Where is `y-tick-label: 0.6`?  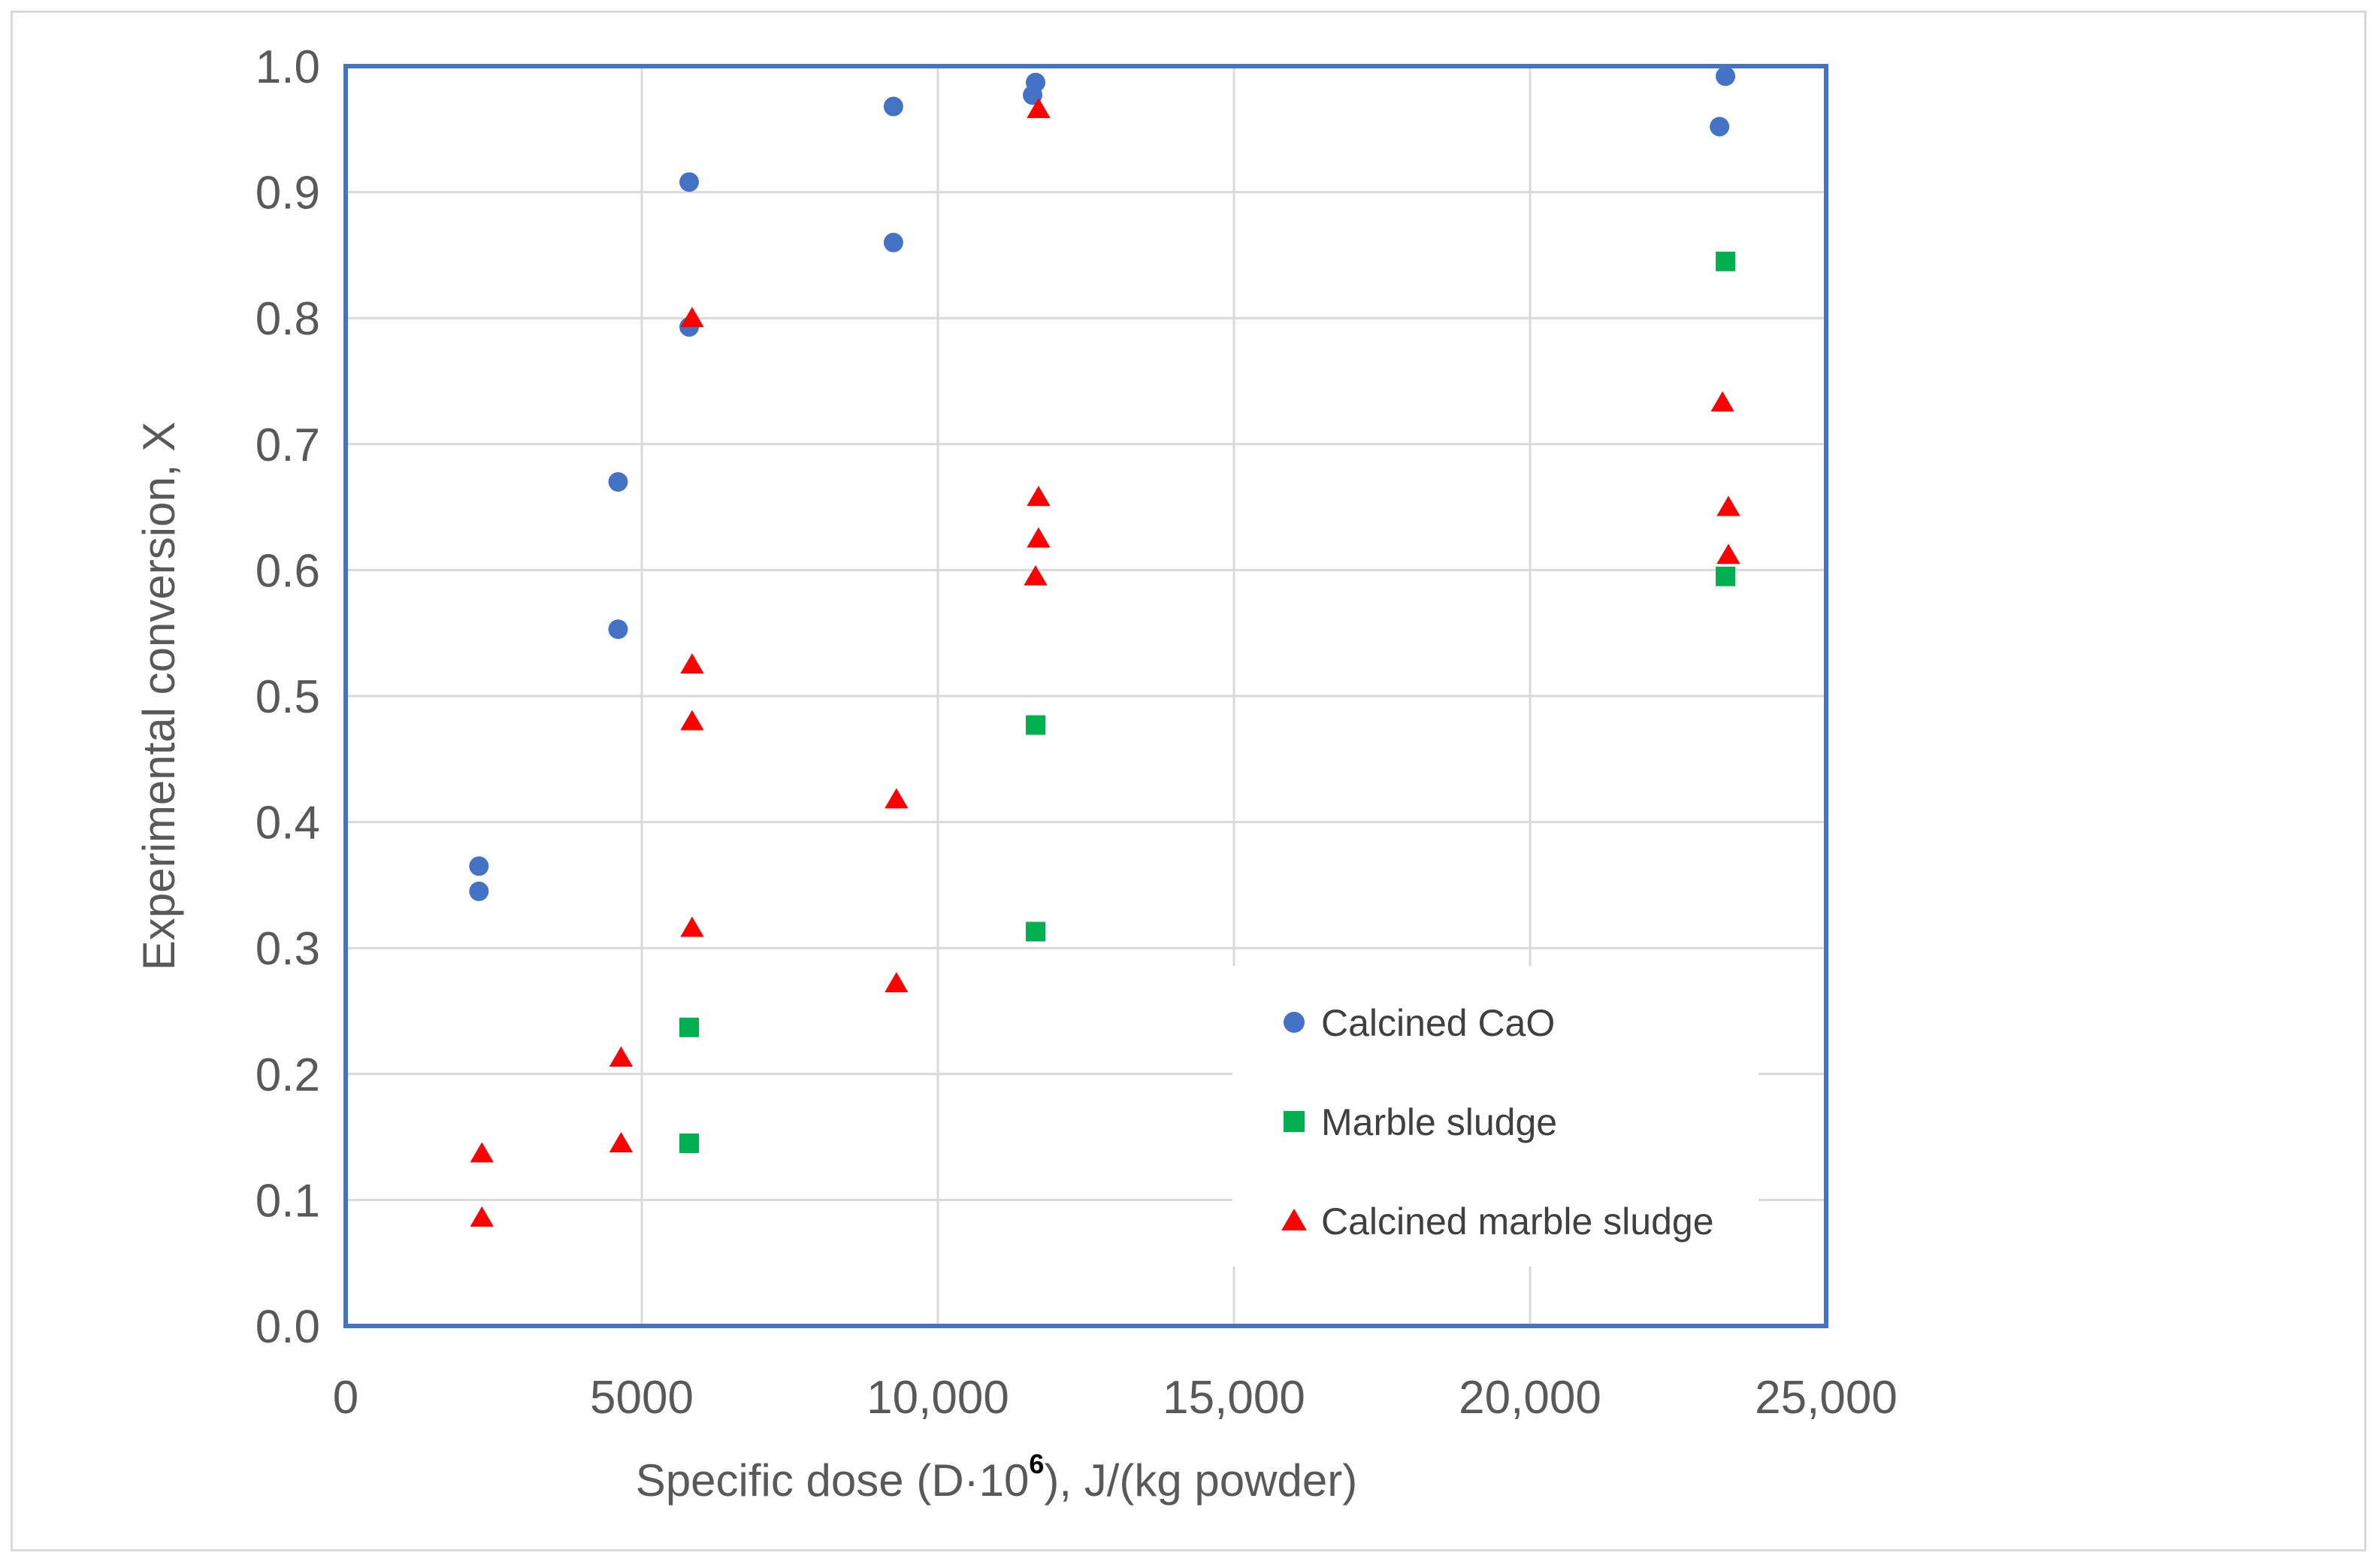
y-tick-label: 0.6 is located at coordinates (288, 571).